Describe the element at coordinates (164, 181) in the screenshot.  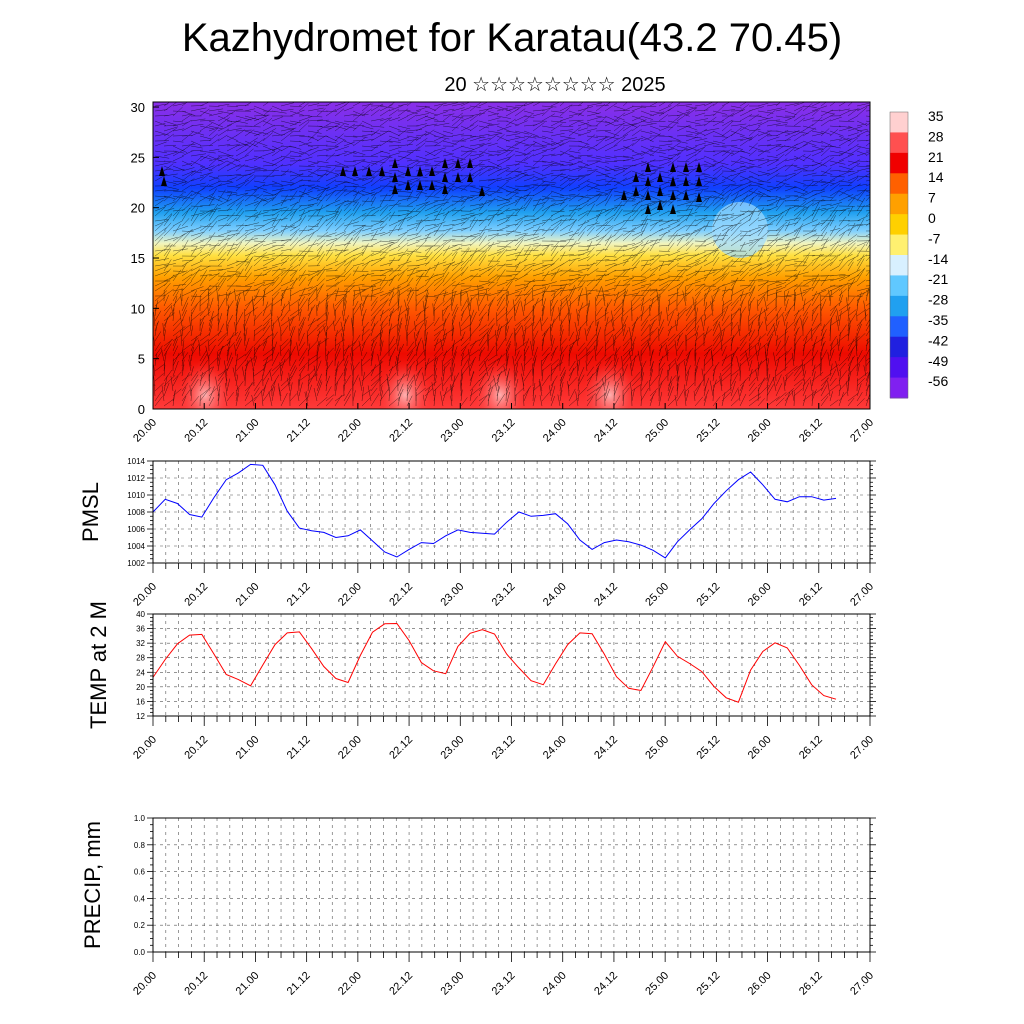
I see `wind-flag` at that location.